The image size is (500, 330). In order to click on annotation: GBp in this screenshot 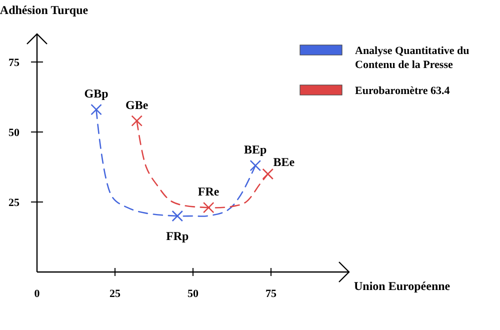, I will do `click(96, 93)`.